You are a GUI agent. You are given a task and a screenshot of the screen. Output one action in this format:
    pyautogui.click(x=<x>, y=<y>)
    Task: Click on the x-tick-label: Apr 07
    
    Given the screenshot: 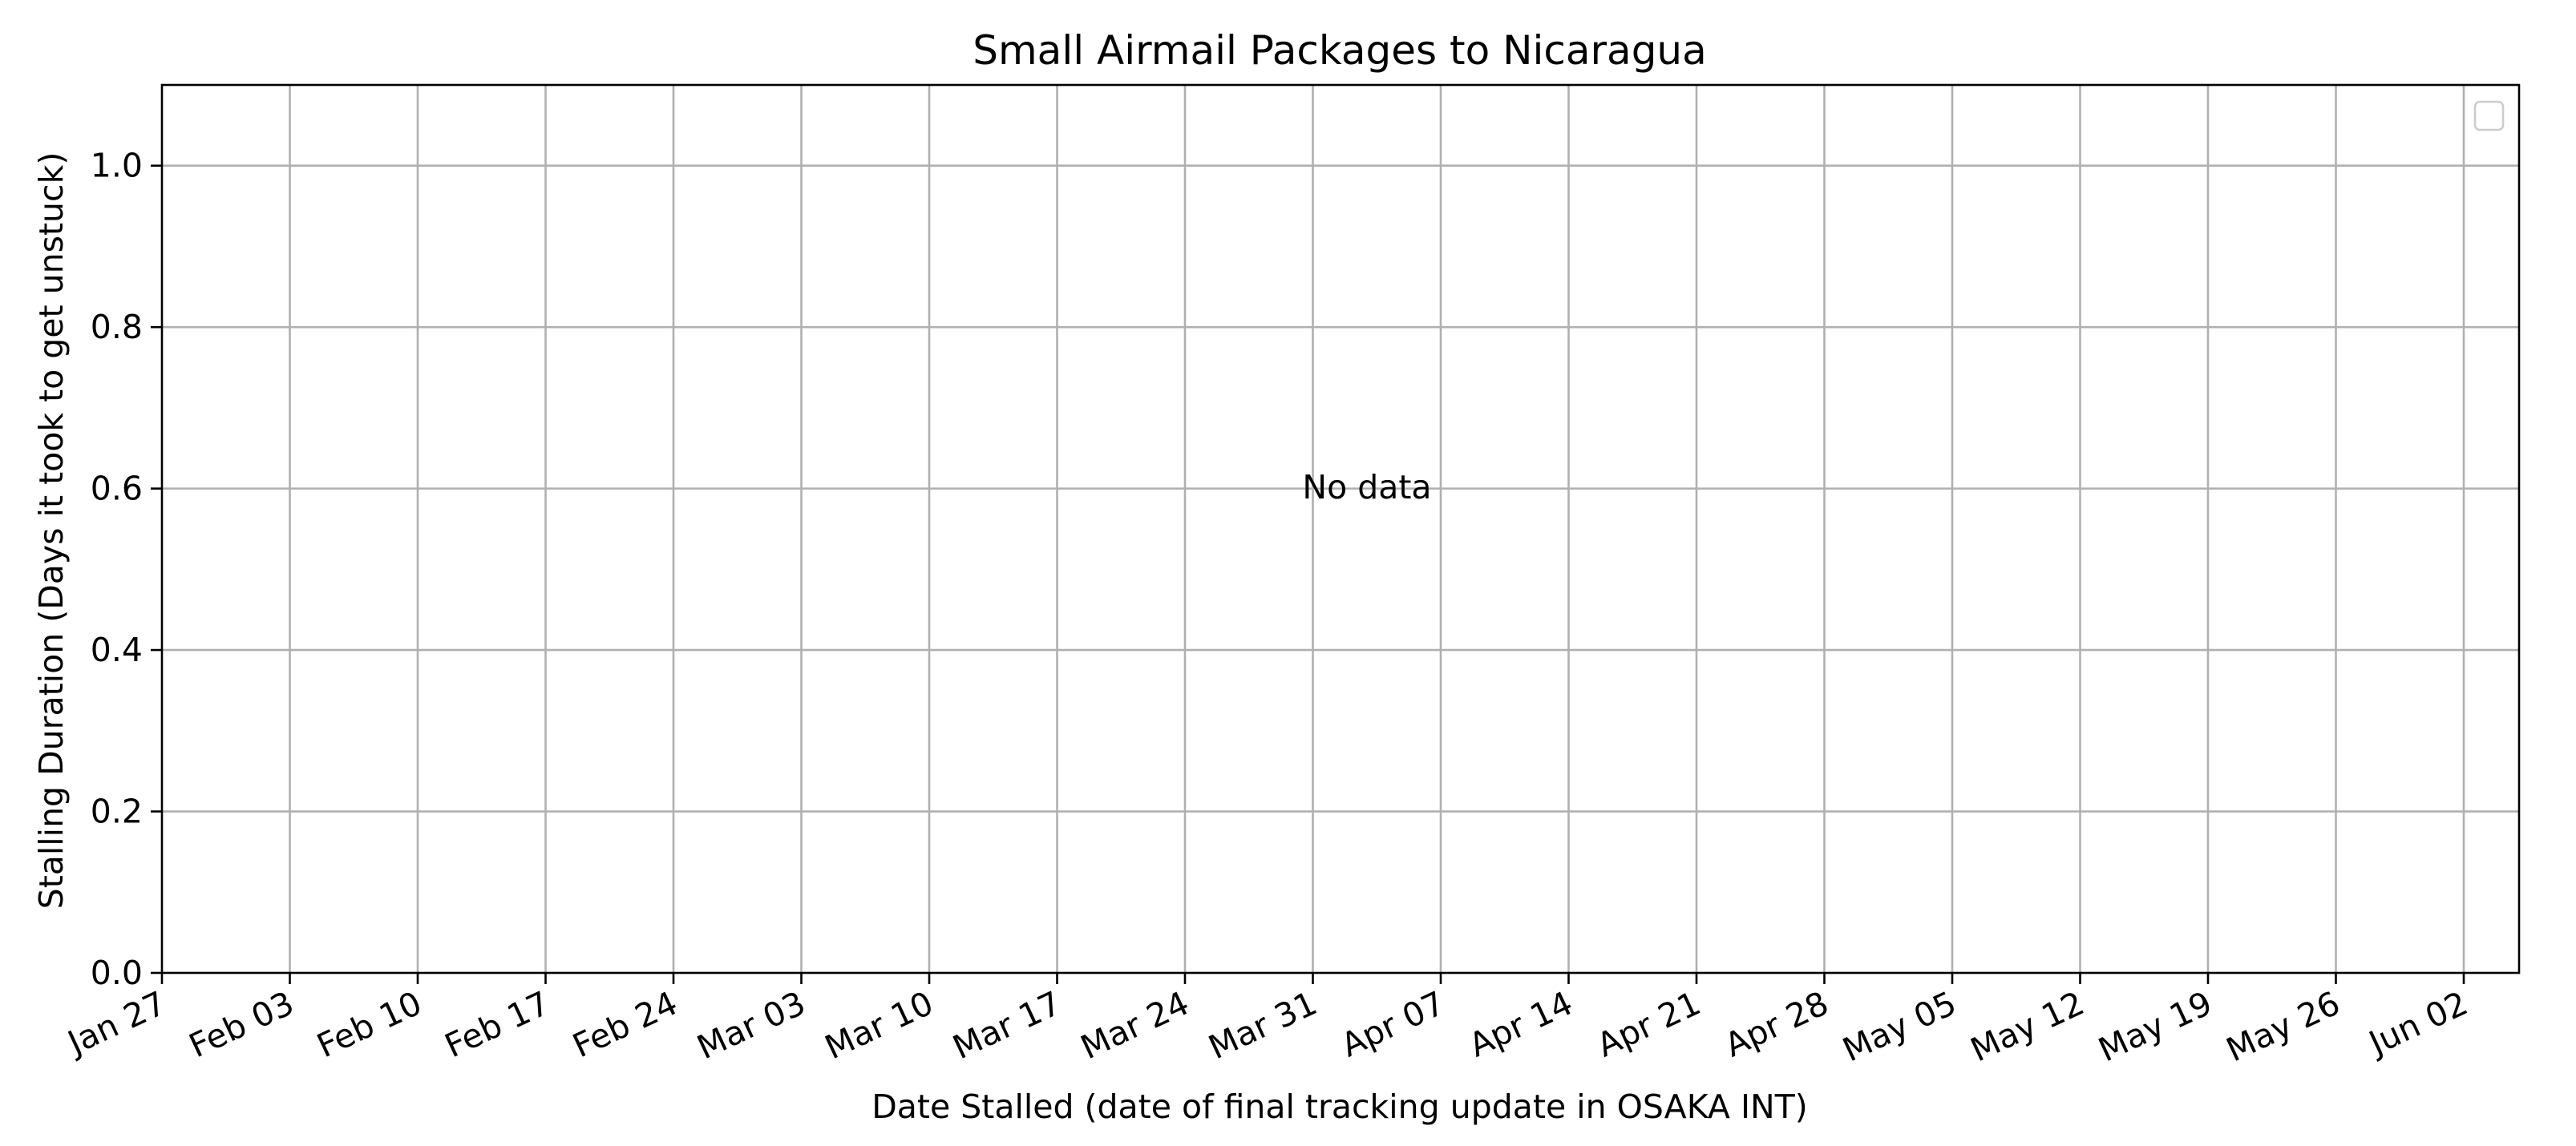 What is the action you would take?
    pyautogui.click(x=1393, y=1024)
    